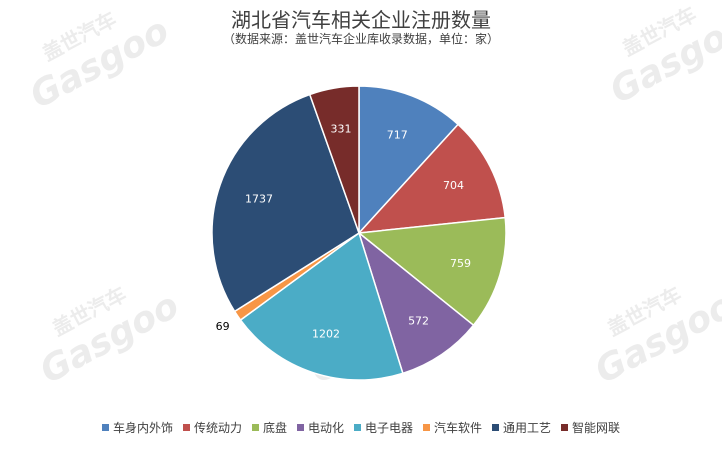 This screenshot has height=450, width=722. Describe the element at coordinates (596, 428) in the screenshot. I see `legend-label: 智能网联` at that location.